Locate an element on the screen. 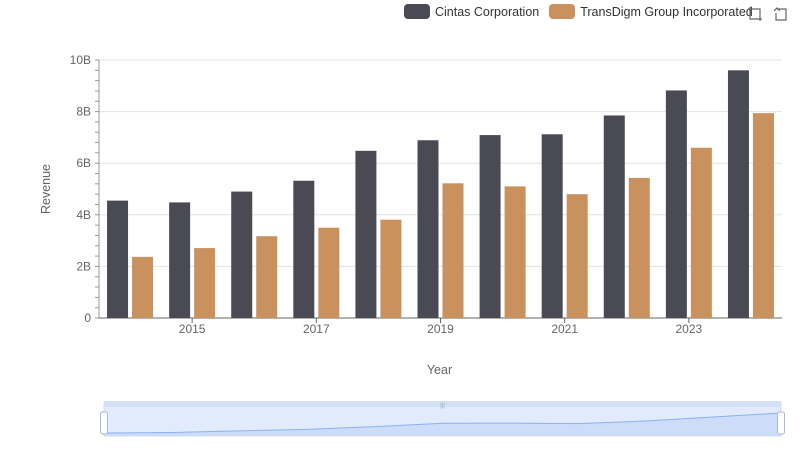  bar-cintas-2016 is located at coordinates (242, 254).